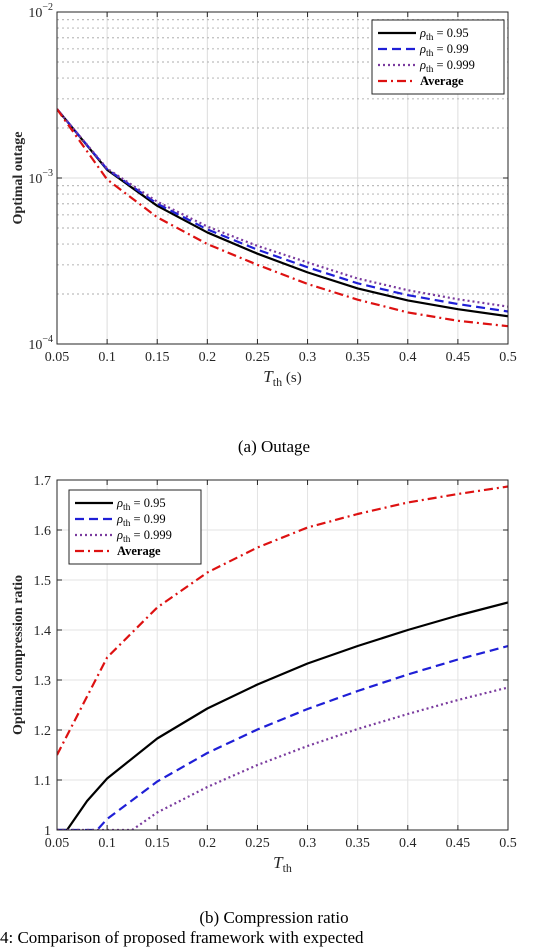 This screenshot has width=548, height=948. What do you see at coordinates (292, 378) in the screenshot?
I see `x-axis-label-unit: (s)` at bounding box center [292, 378].